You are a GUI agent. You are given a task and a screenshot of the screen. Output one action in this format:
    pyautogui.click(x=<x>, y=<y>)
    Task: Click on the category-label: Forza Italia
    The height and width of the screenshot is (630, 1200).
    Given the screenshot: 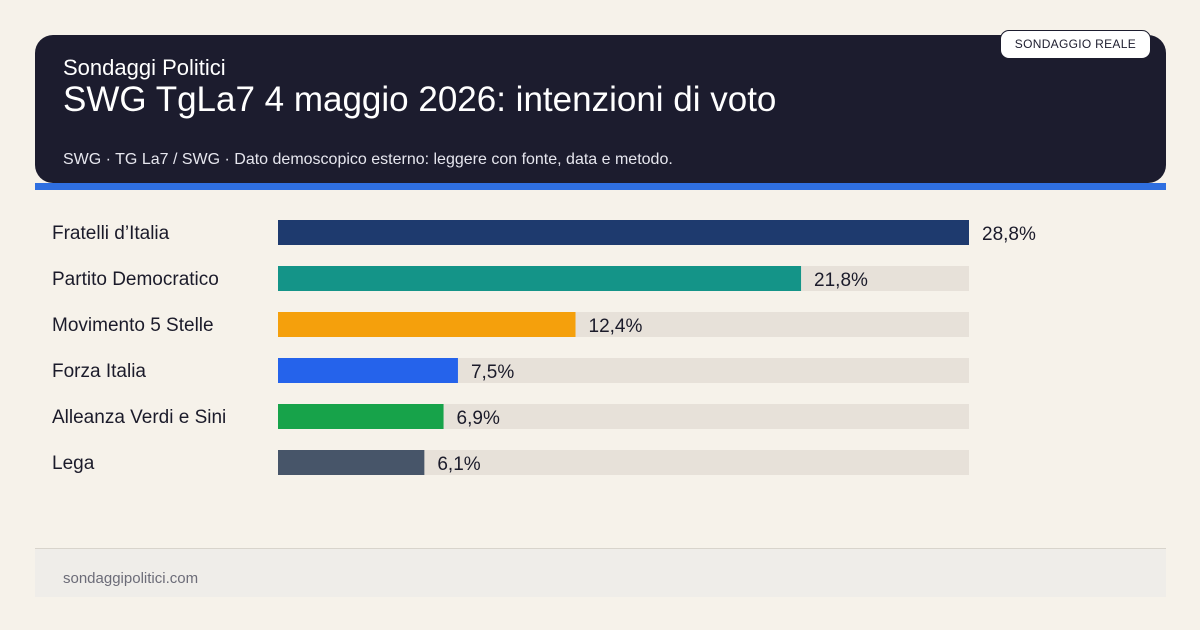 What is the action you would take?
    pyautogui.click(x=99, y=371)
    